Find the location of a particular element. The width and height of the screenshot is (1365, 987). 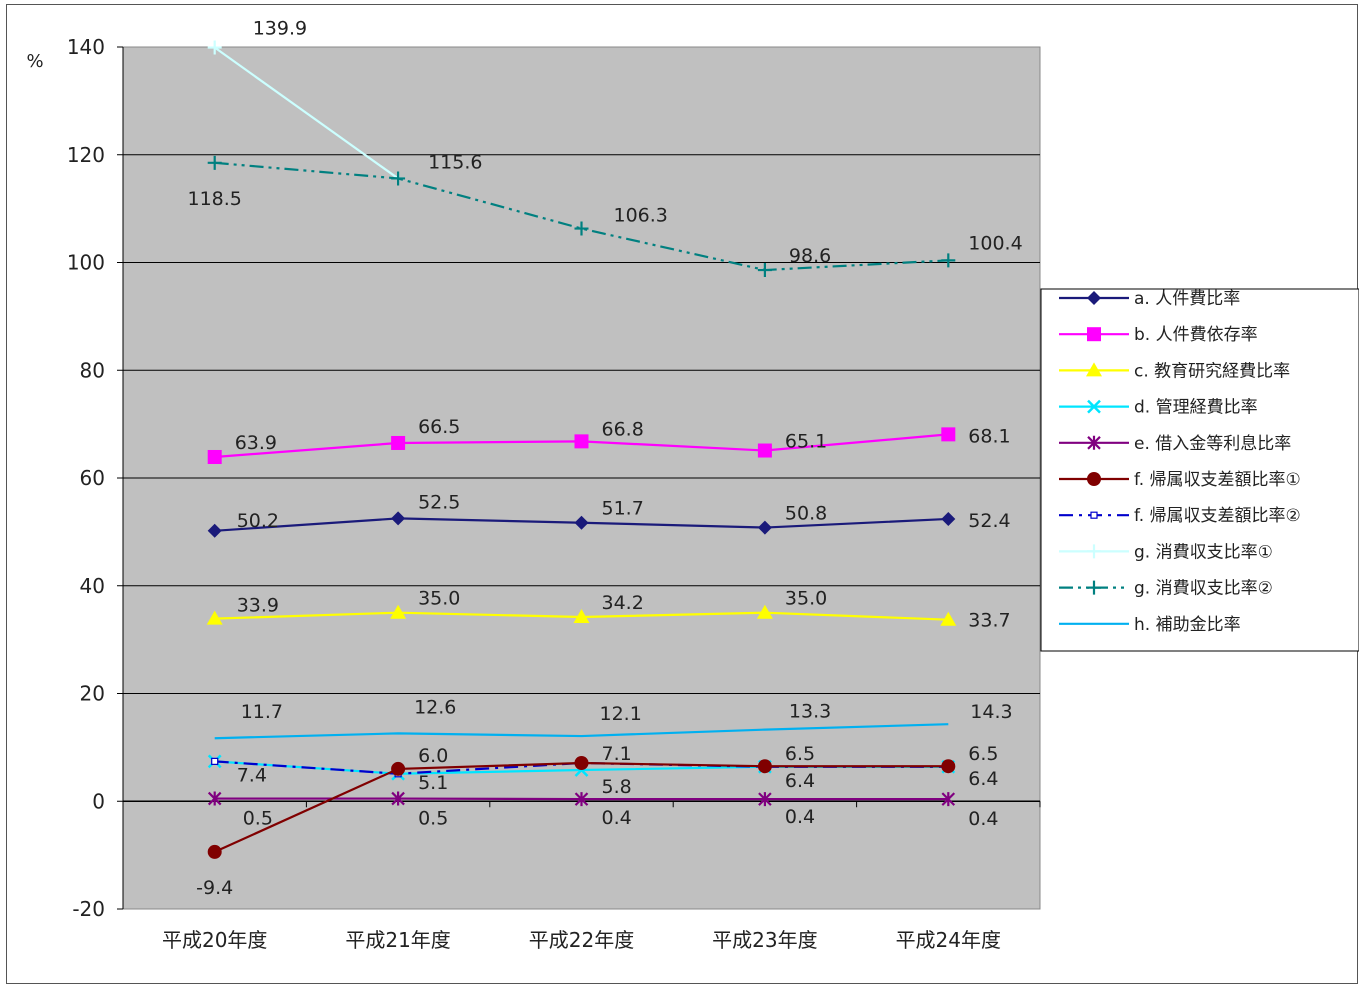

data-label: 11.7 is located at coordinates (262, 712).